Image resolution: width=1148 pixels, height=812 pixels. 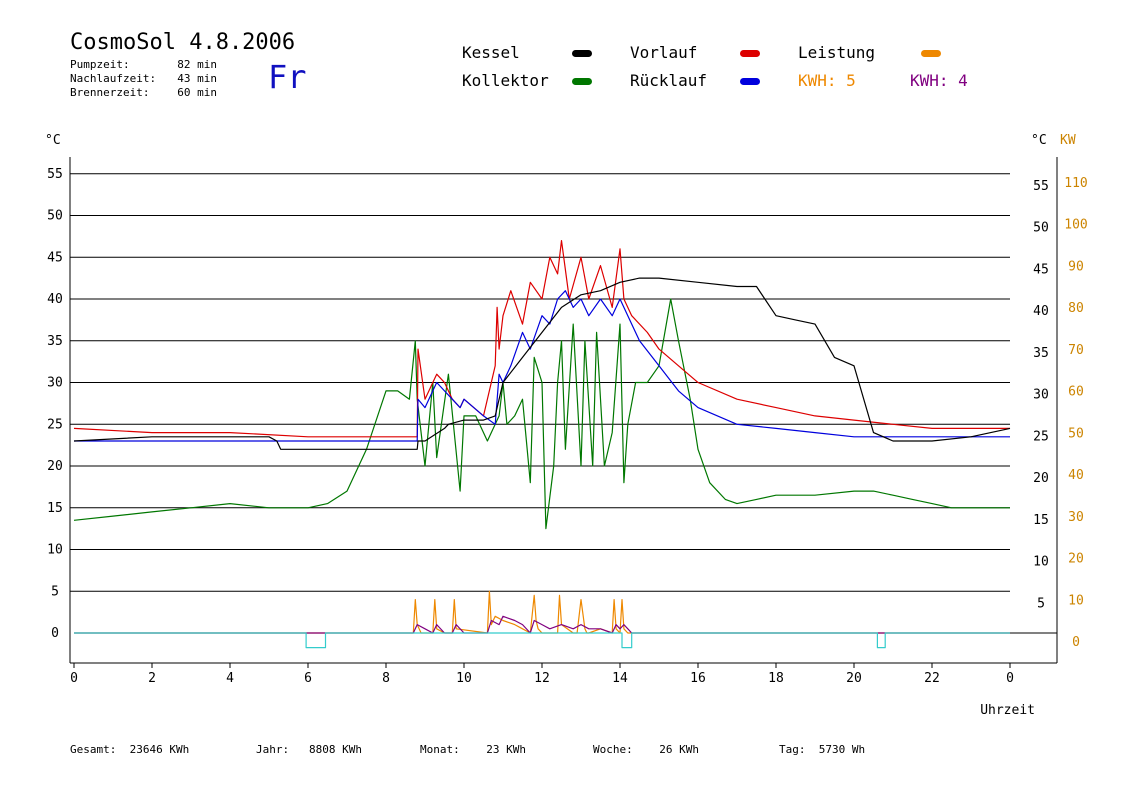 I want to click on y-tick-label-left: 45, so click(x=55, y=257).